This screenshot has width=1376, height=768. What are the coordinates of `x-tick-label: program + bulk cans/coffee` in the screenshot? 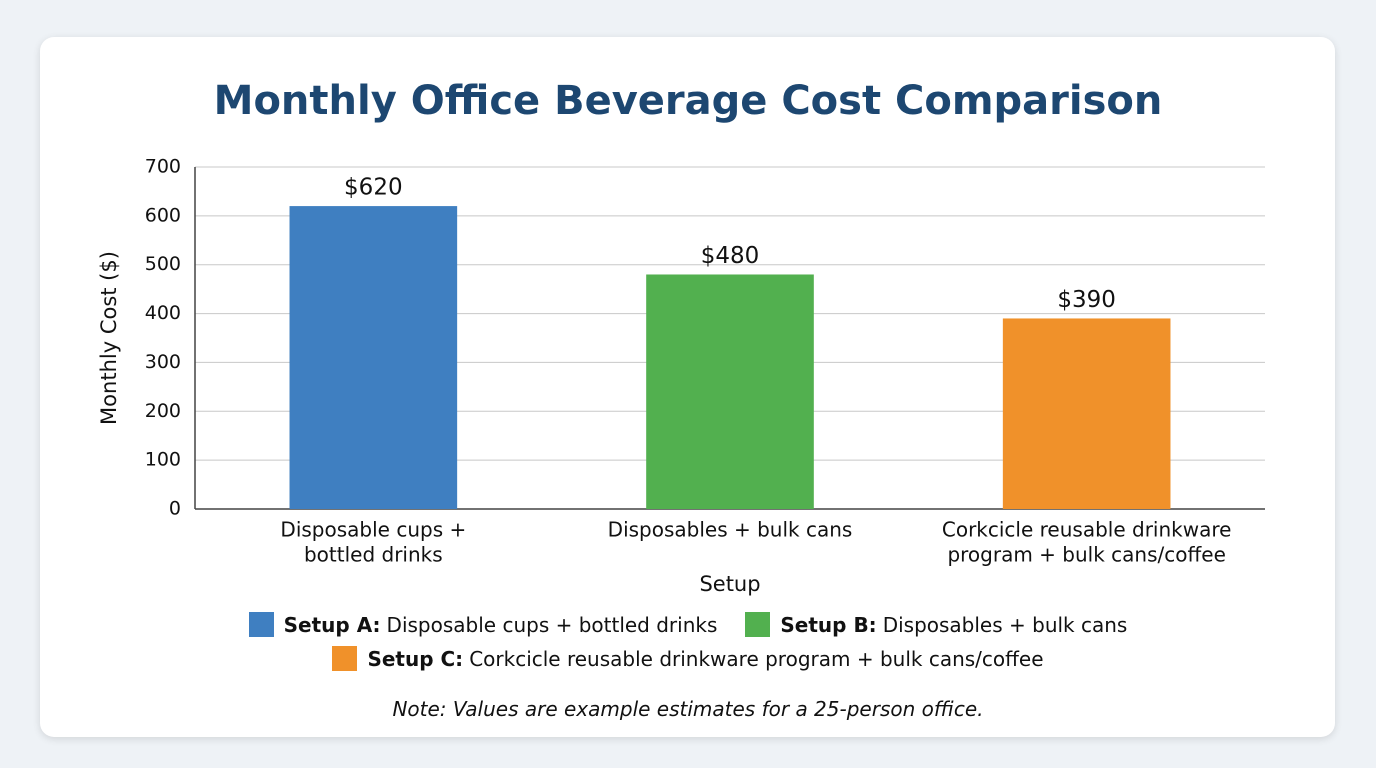 It's located at (1086, 555).